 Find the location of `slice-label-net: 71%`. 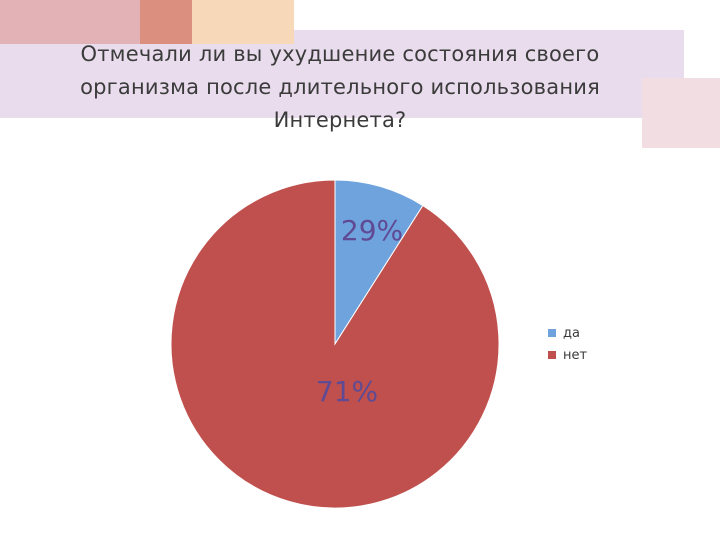

slice-label-net: 71% is located at coordinates (347, 391).